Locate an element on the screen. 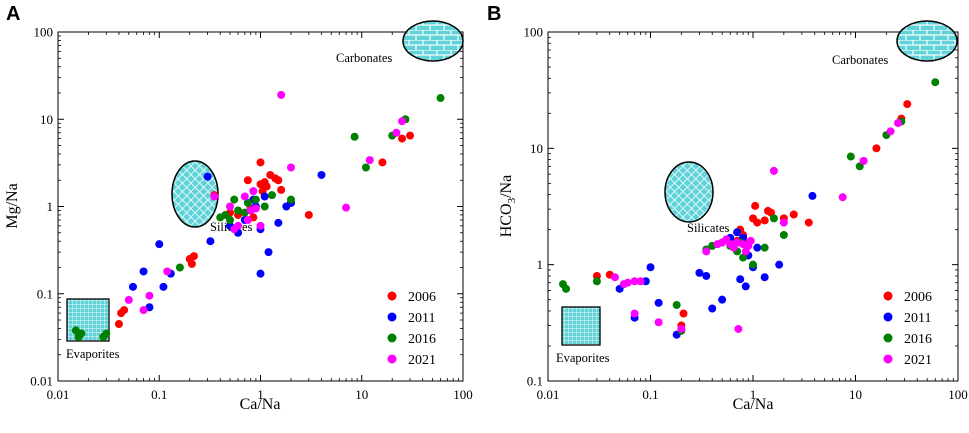 The width and height of the screenshot is (969, 433). silicates-region is located at coordinates (689, 192).